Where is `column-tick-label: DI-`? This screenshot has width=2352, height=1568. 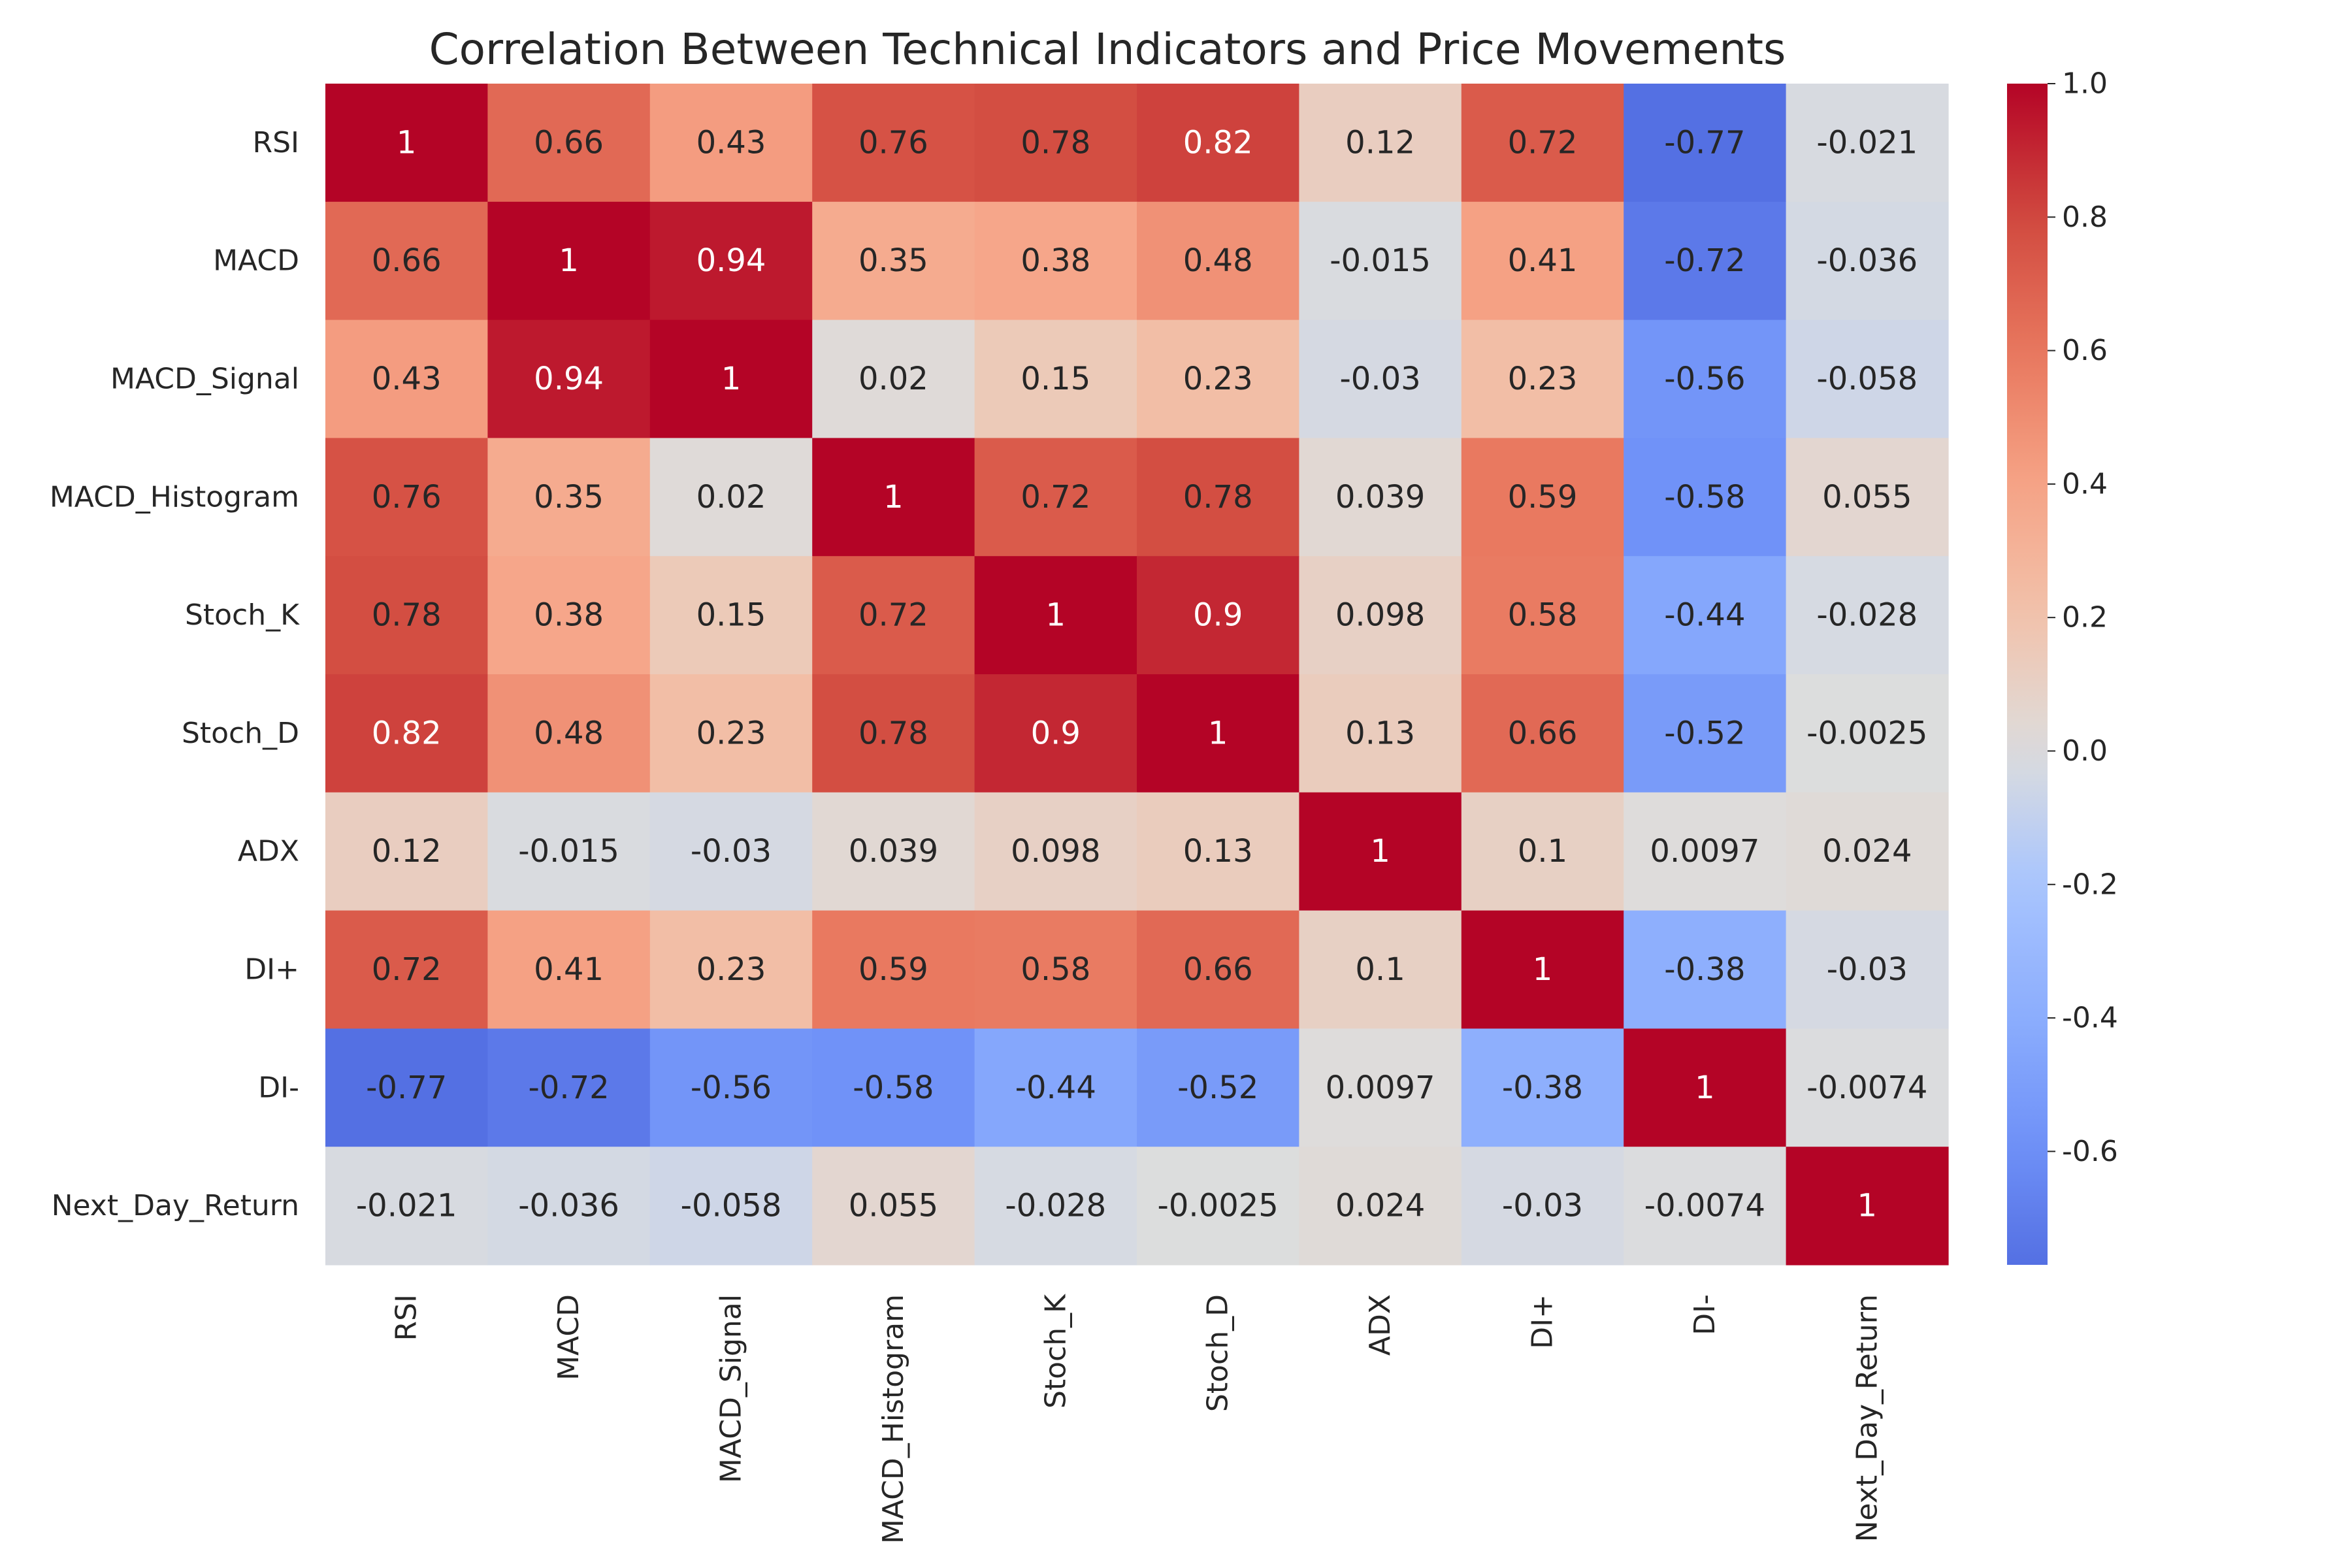 column-tick-label: DI- is located at coordinates (1705, 1314).